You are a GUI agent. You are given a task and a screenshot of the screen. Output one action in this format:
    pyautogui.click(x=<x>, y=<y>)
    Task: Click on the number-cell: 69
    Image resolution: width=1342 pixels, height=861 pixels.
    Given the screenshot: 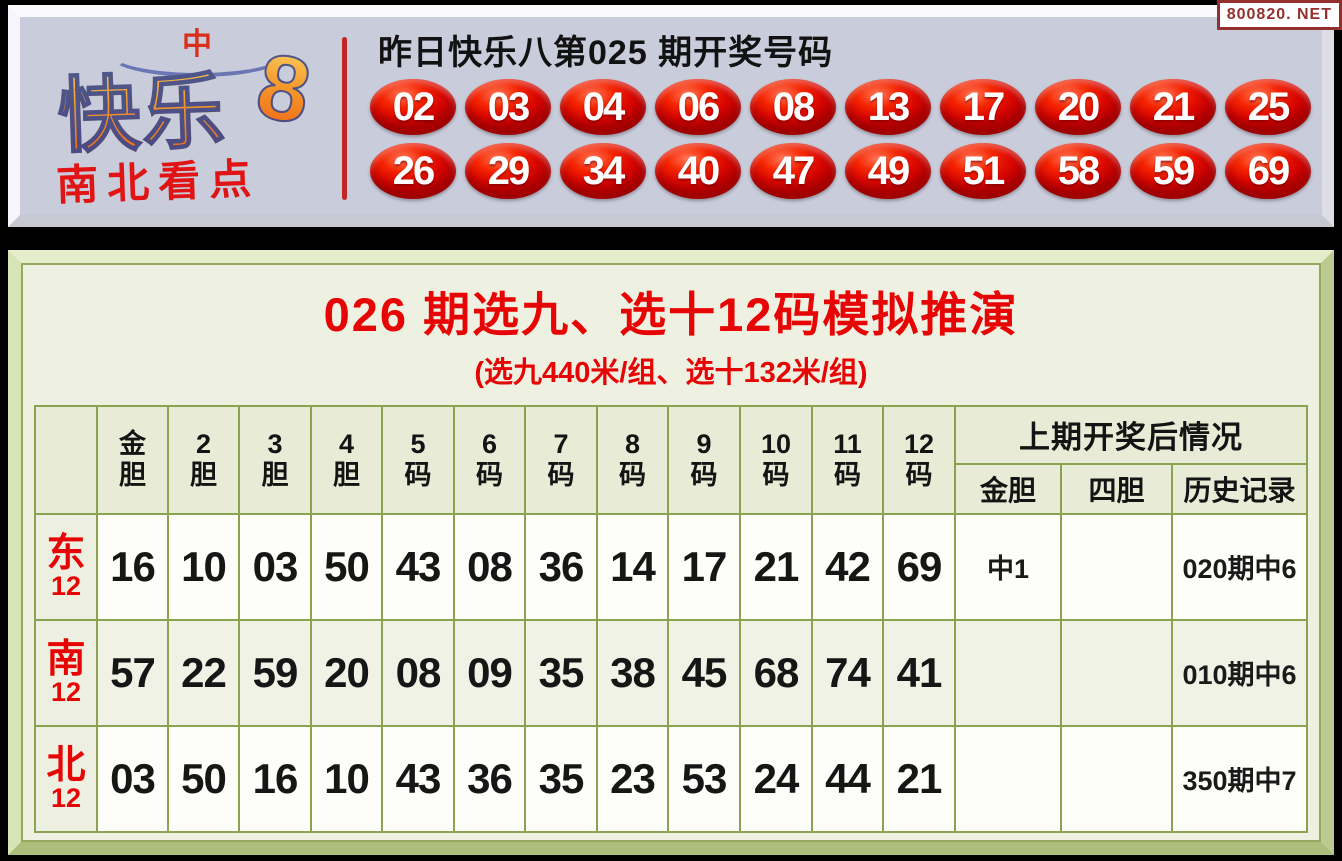 What is the action you would take?
    pyautogui.click(x=918, y=566)
    